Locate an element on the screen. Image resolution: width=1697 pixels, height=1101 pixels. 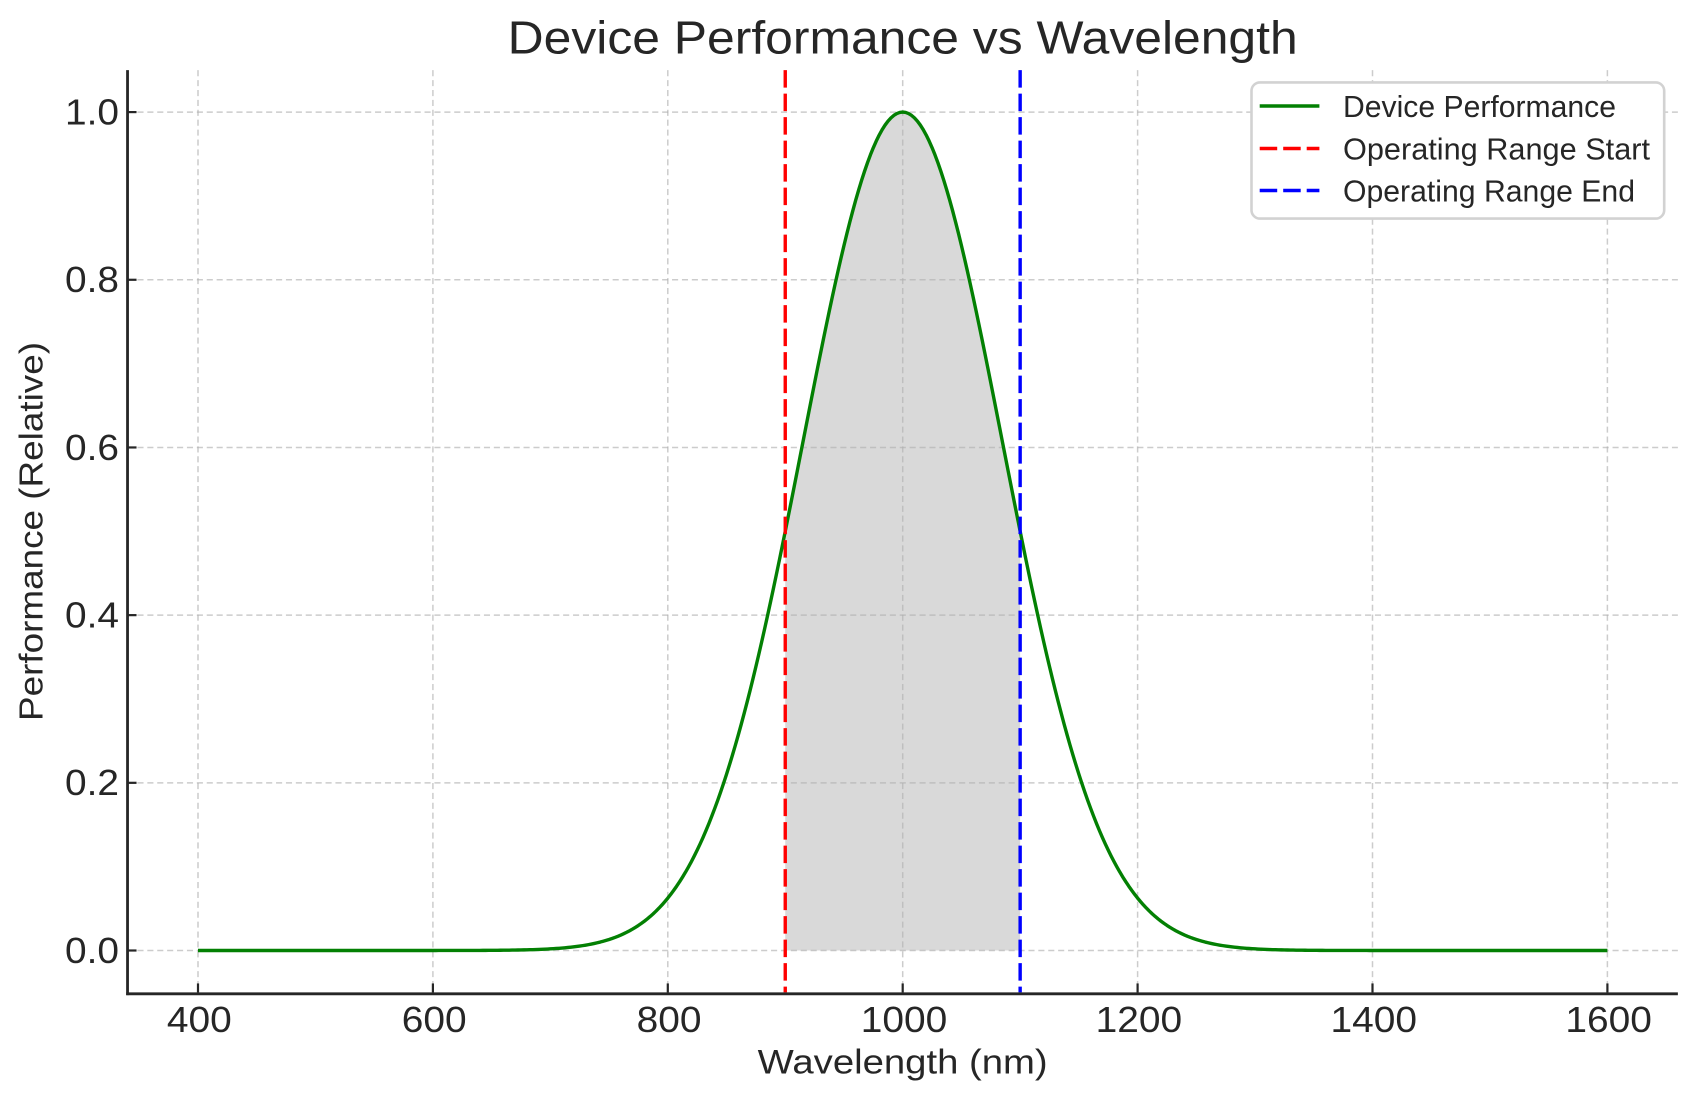
svg-text:Device Performance vs Waveleng: Device Performance vs Wavelength is located at coordinates (903, 38).